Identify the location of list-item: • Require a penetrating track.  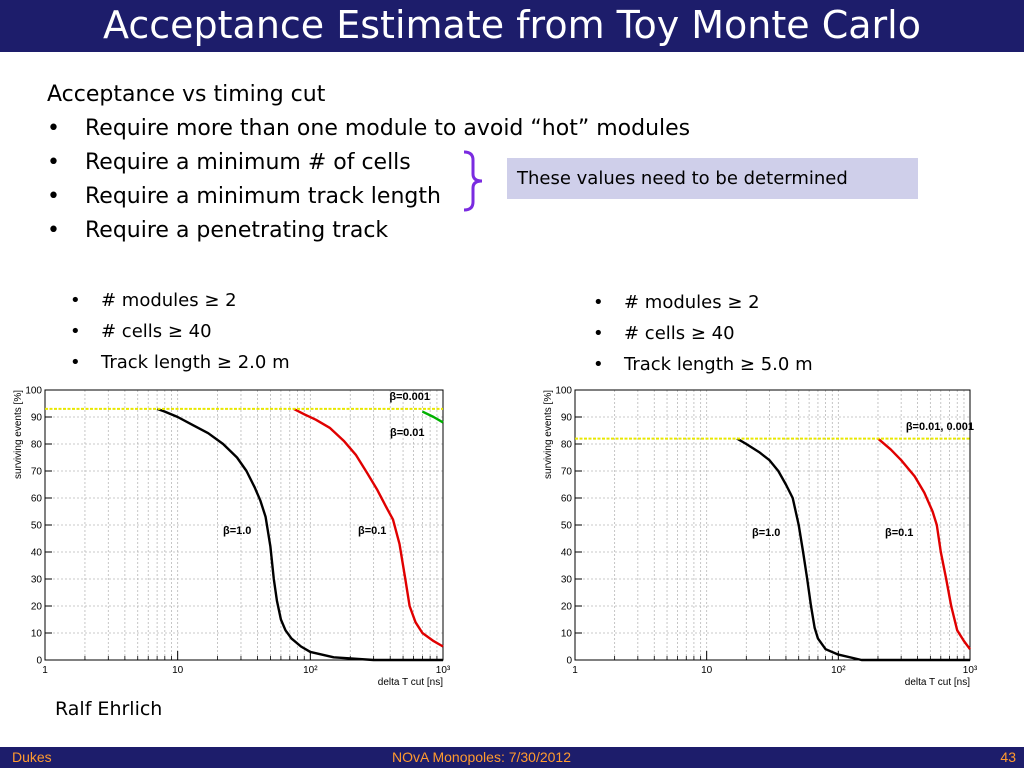
(368, 235).